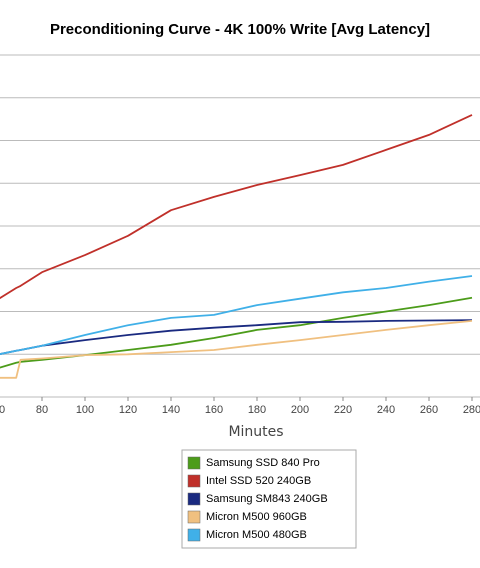  I want to click on x-tick-label: 280, so click(471, 410).